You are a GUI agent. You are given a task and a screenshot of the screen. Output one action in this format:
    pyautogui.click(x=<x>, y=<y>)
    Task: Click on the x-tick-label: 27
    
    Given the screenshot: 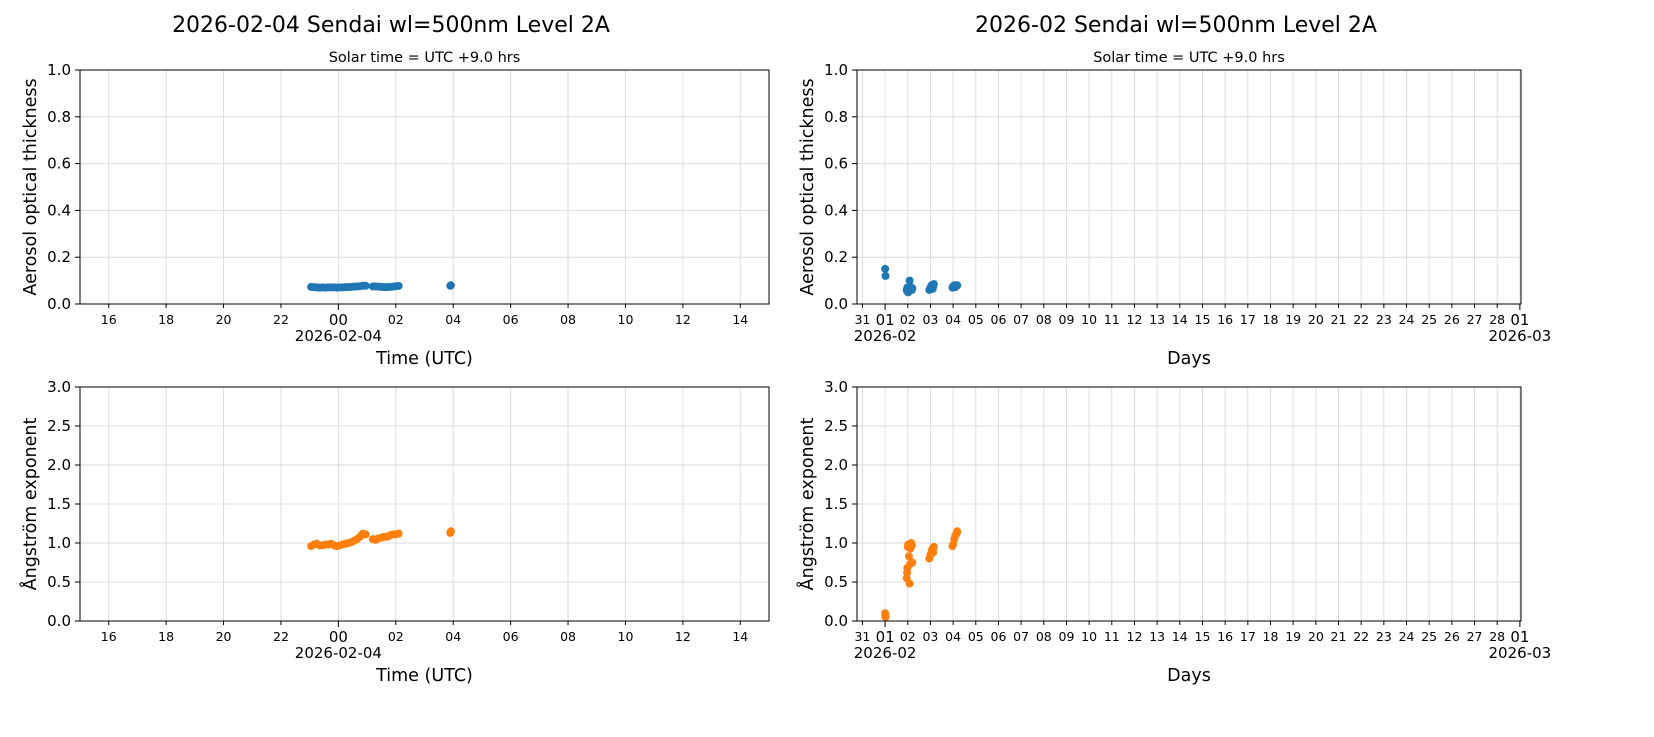 What is the action you would take?
    pyautogui.click(x=1475, y=636)
    